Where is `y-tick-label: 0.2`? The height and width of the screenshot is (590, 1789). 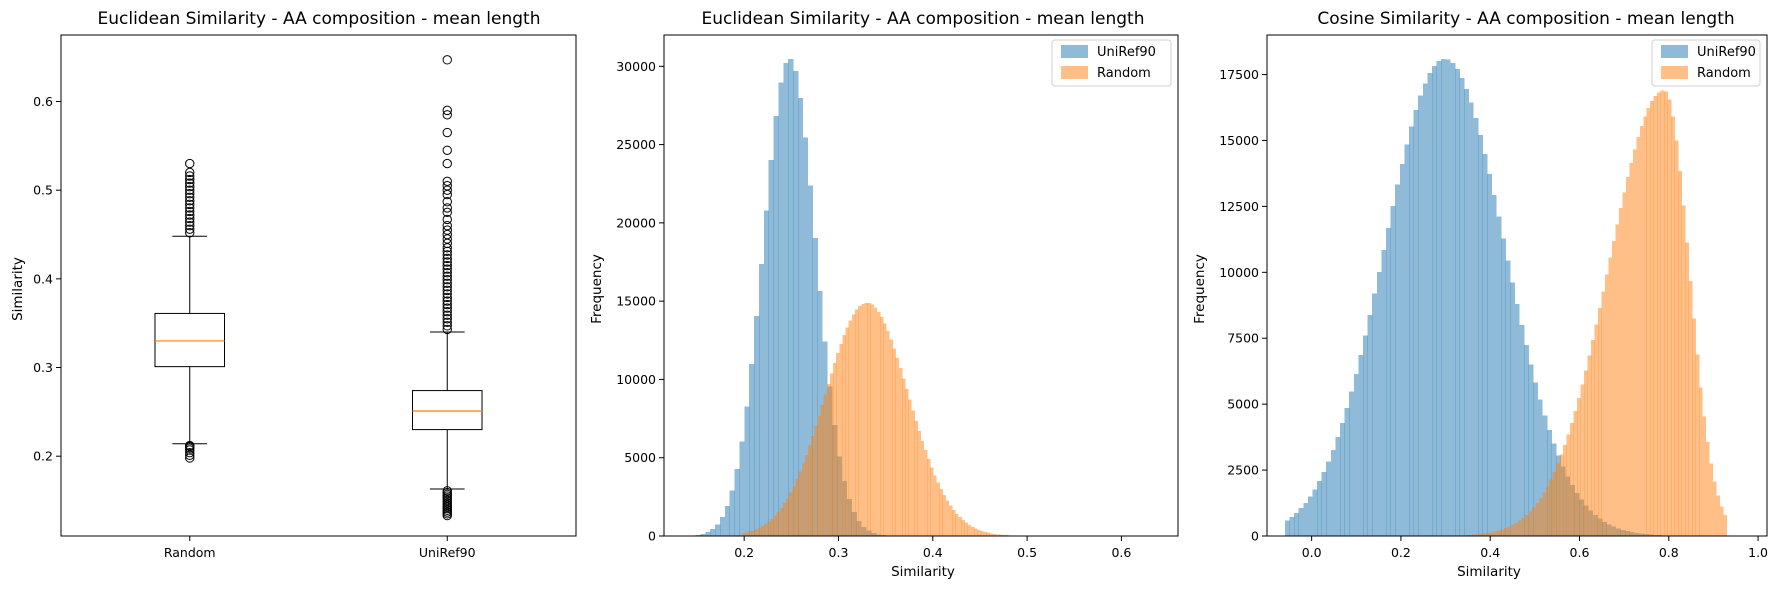
y-tick-label: 0.2 is located at coordinates (43, 456).